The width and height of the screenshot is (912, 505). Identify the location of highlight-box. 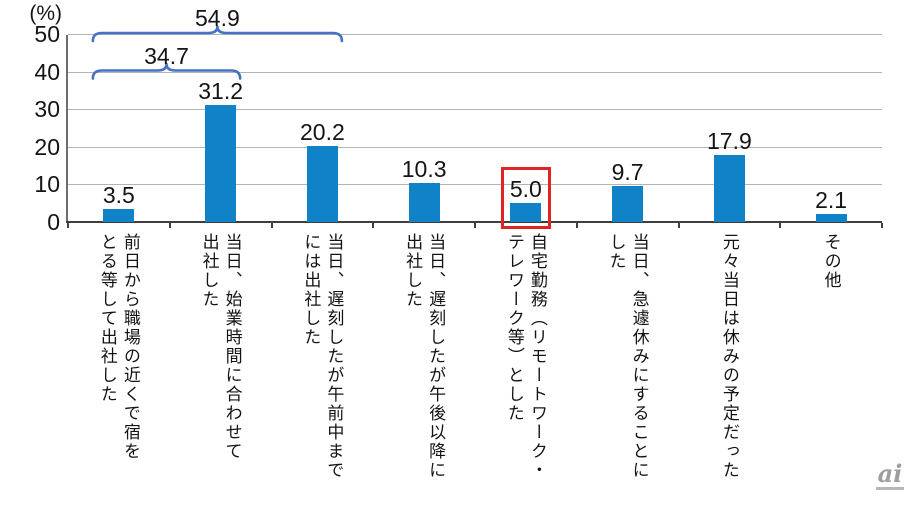
(525, 198).